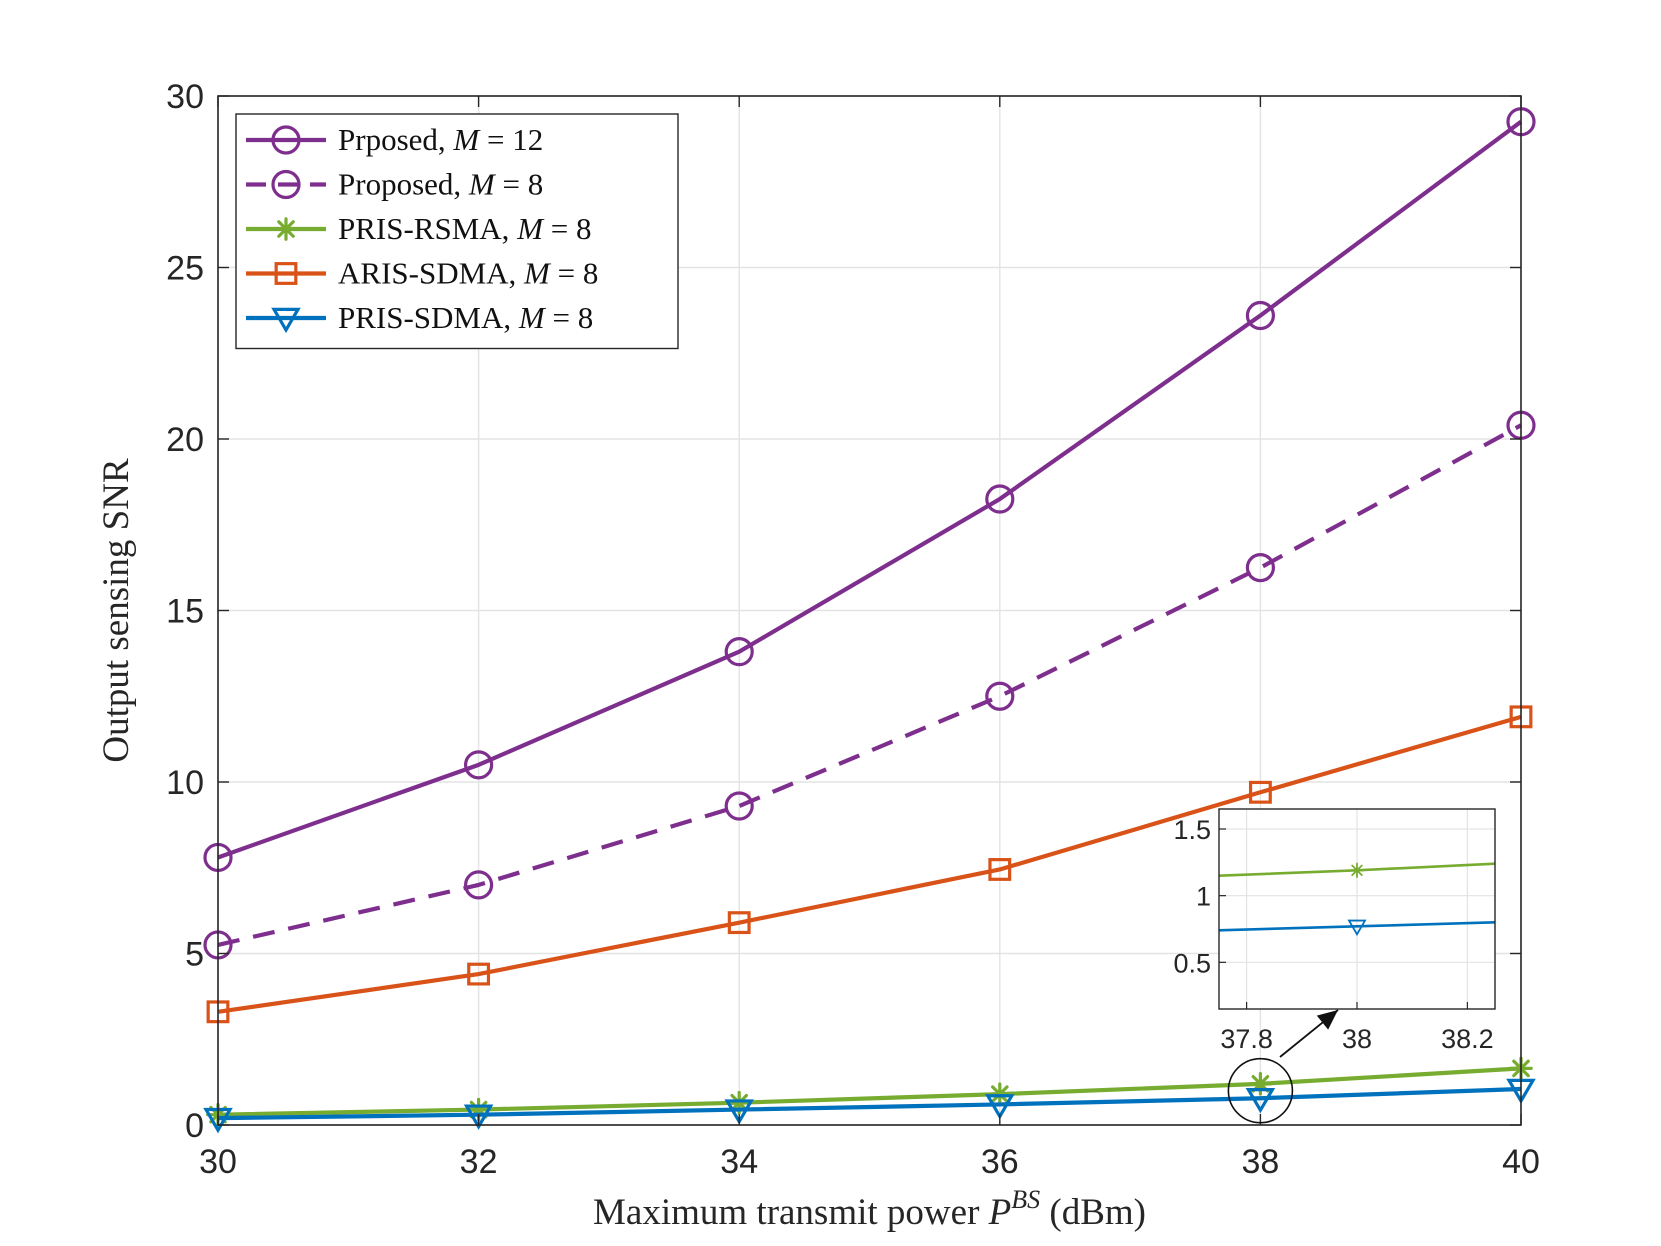 This screenshot has height=1246, width=1661. I want to click on y-tick-label: 10, so click(185, 783).